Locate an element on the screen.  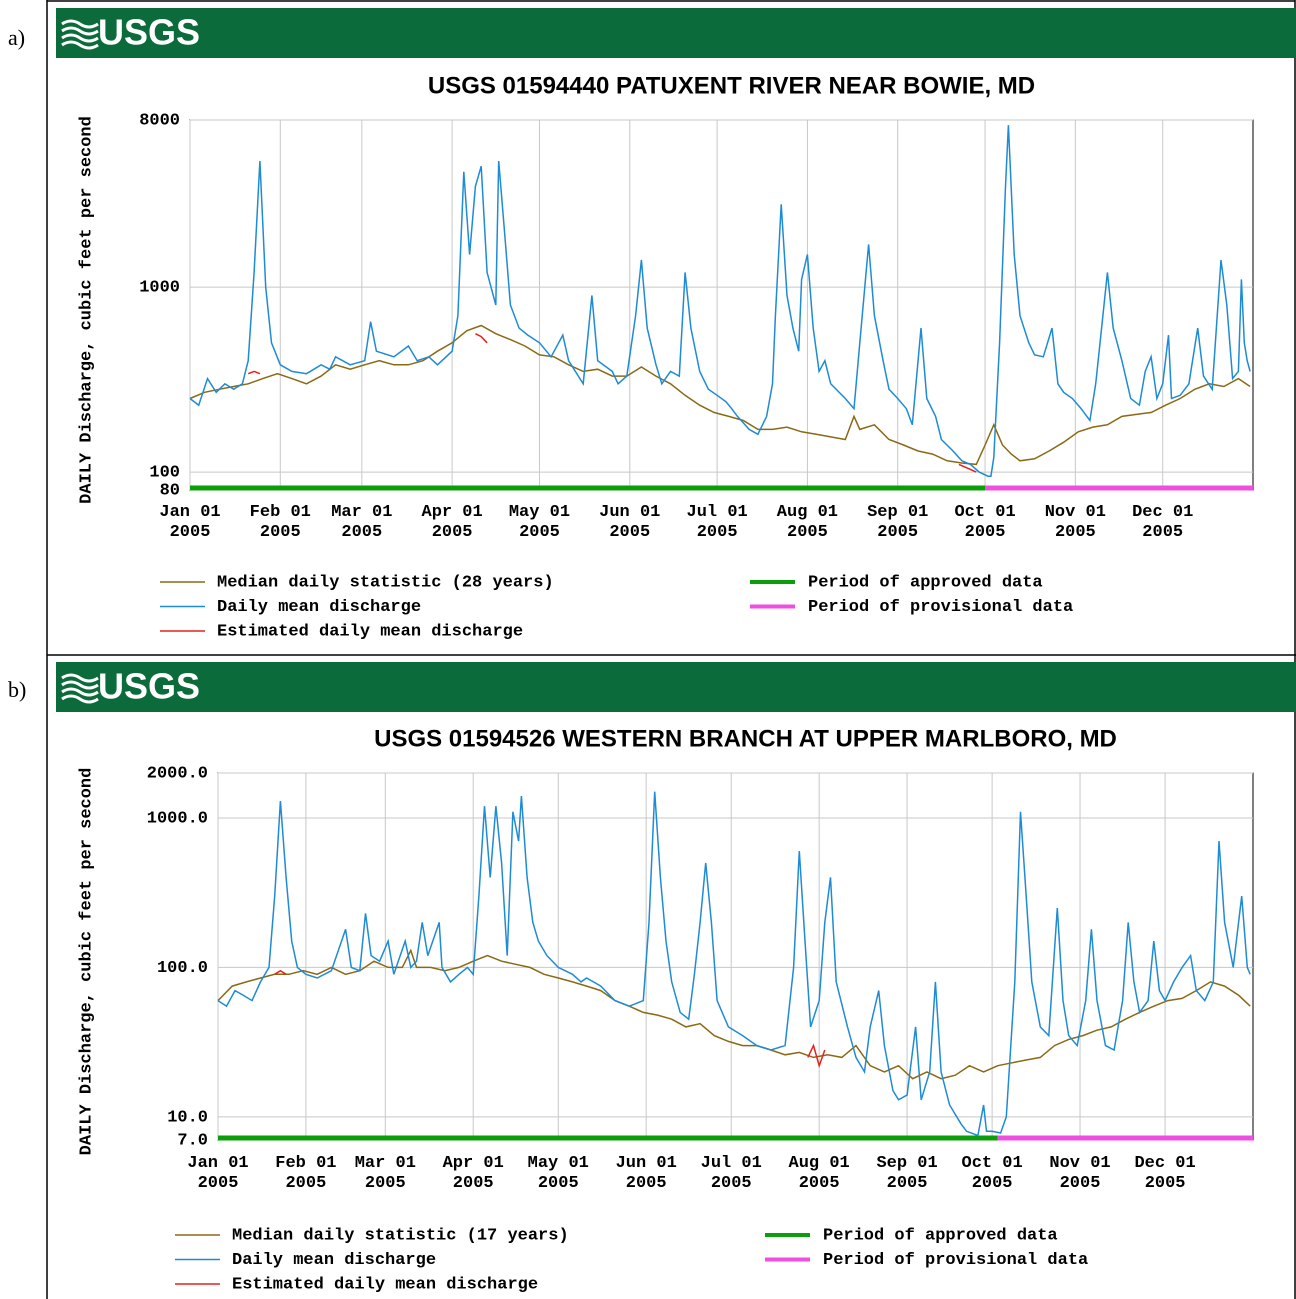
y-tick-label: 7.0 is located at coordinates (192, 1140).